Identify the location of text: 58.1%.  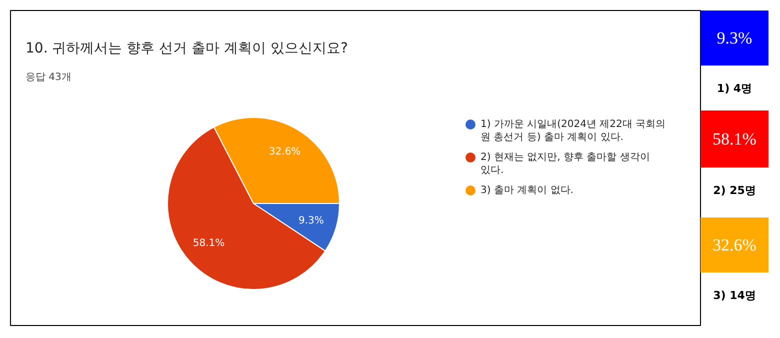
(734, 139).